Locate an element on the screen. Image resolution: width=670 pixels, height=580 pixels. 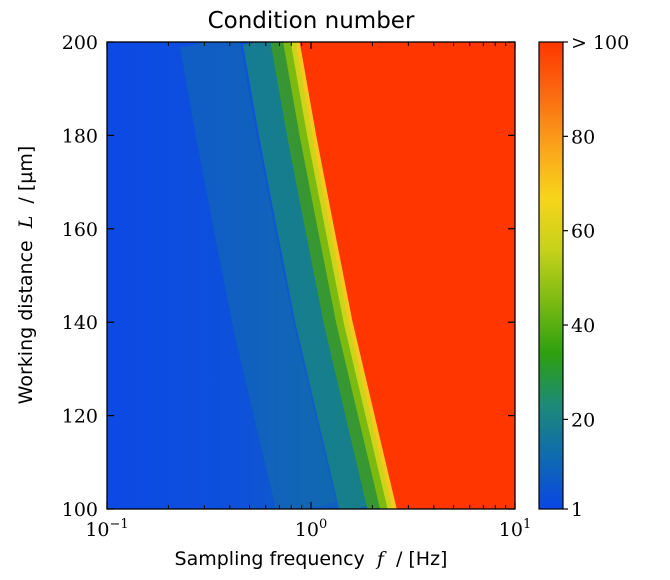
y-tick-label: 100 is located at coordinates (80, 510).